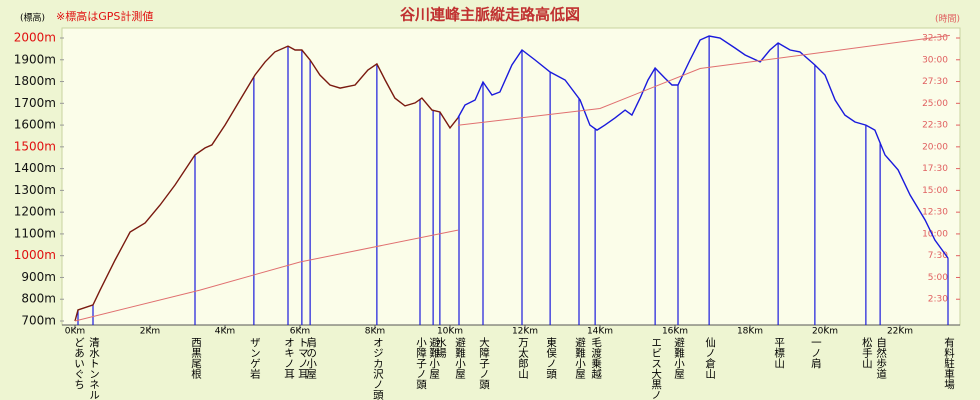 The width and height of the screenshot is (980, 400). What do you see at coordinates (710, 357) in the screenshot?
I see `waypoint-label: 仙ノ倉山` at bounding box center [710, 357].